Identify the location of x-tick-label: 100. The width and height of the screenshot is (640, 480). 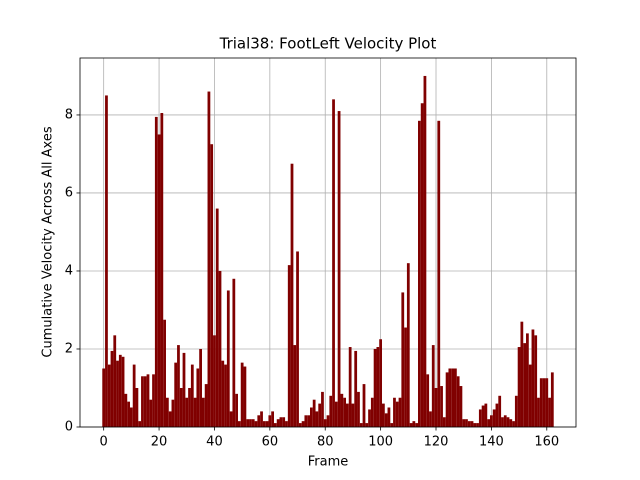
(380, 442).